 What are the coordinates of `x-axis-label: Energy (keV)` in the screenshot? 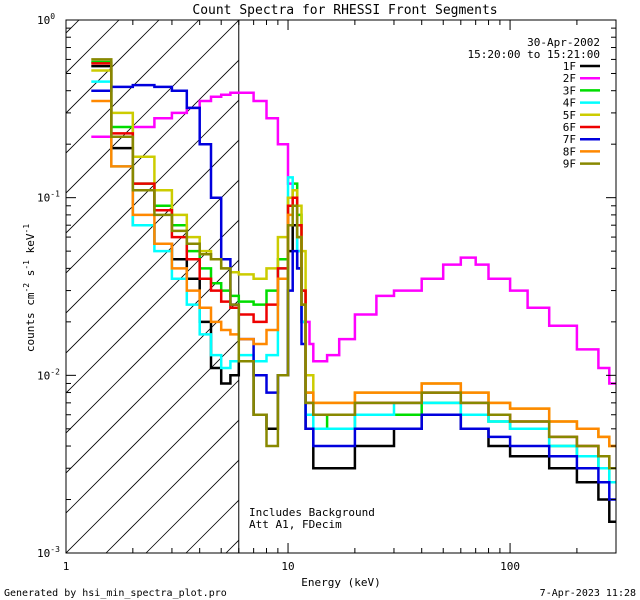 It's located at (340, 582).